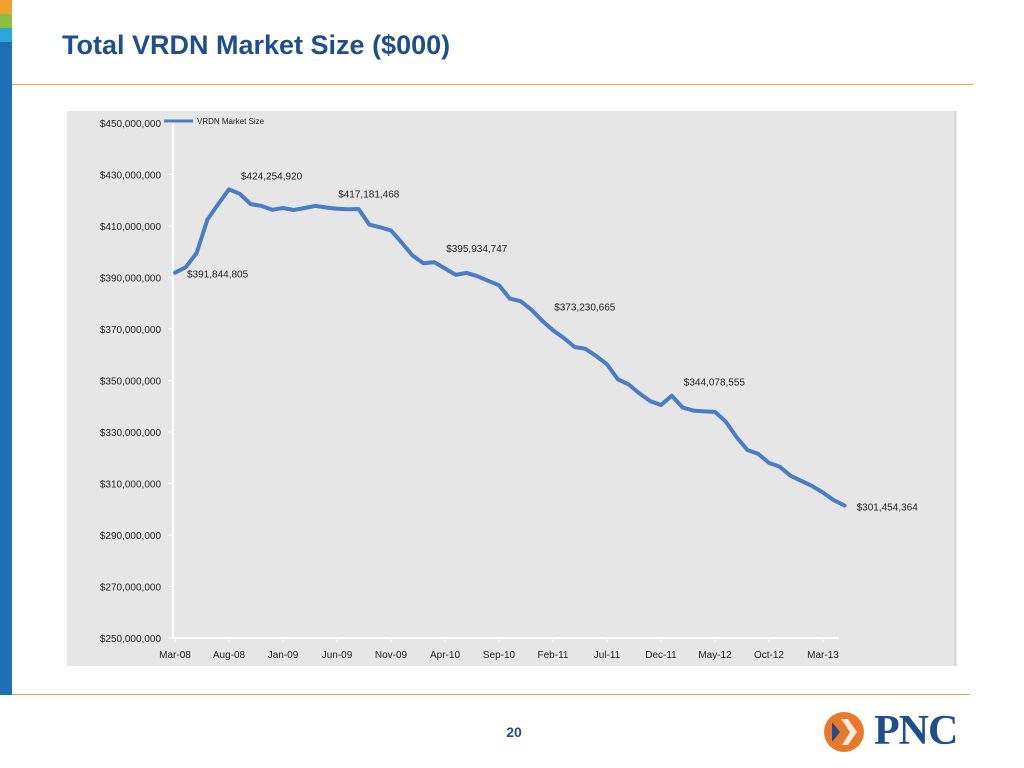 This screenshot has width=1024, height=768. Describe the element at coordinates (175, 655) in the screenshot. I see `x-tick-label: Mar-08` at that location.